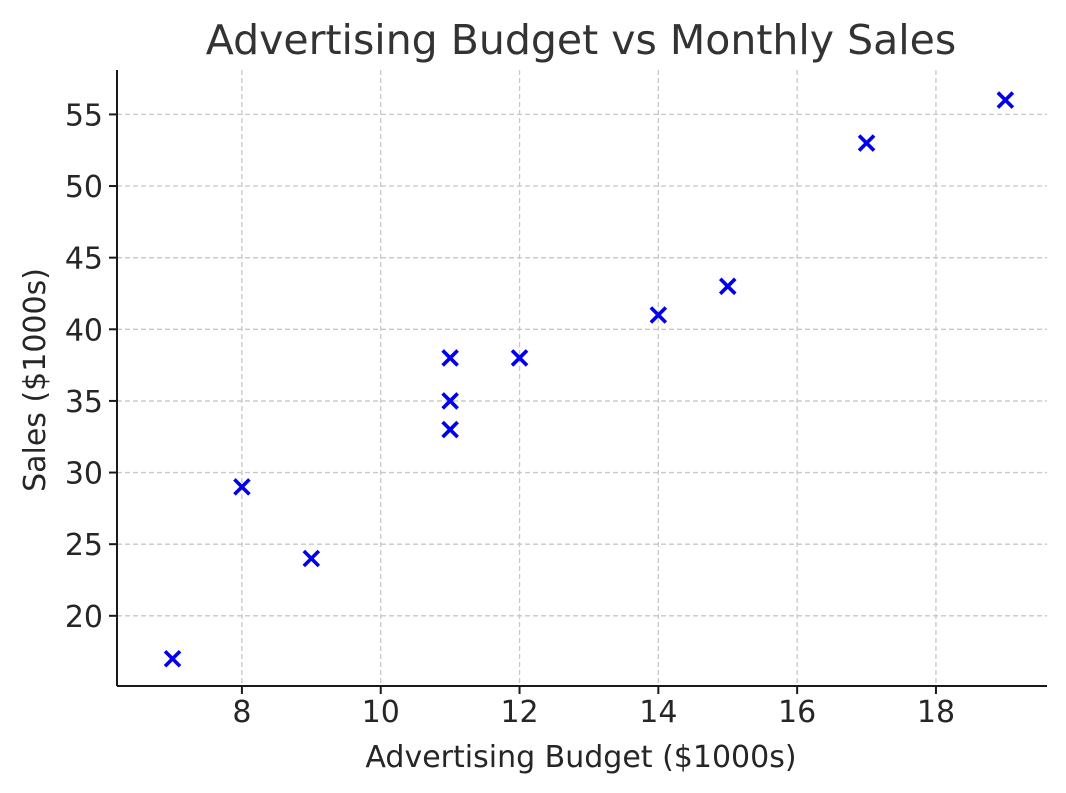 Image resolution: width=1066 pixels, height=793 pixels. What do you see at coordinates (580, 757) in the screenshot?
I see `x-axis-title: Advertising Budget ($1000s)` at bounding box center [580, 757].